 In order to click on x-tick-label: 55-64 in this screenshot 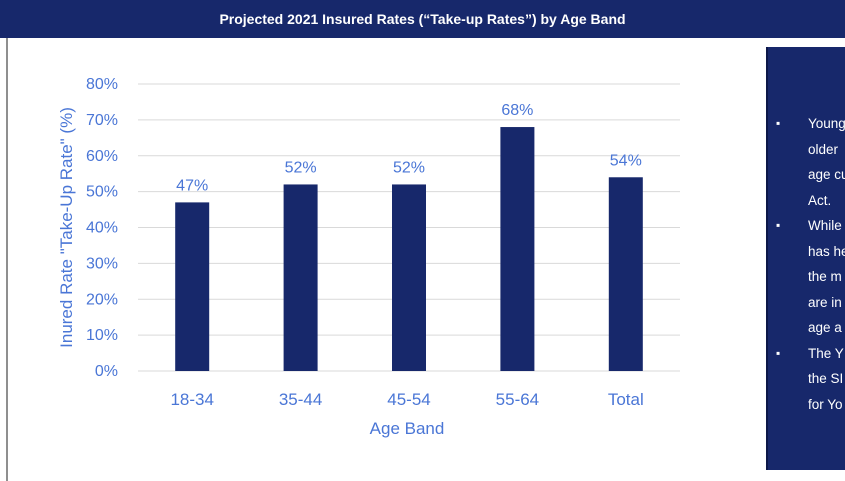, I will do `click(517, 399)`.